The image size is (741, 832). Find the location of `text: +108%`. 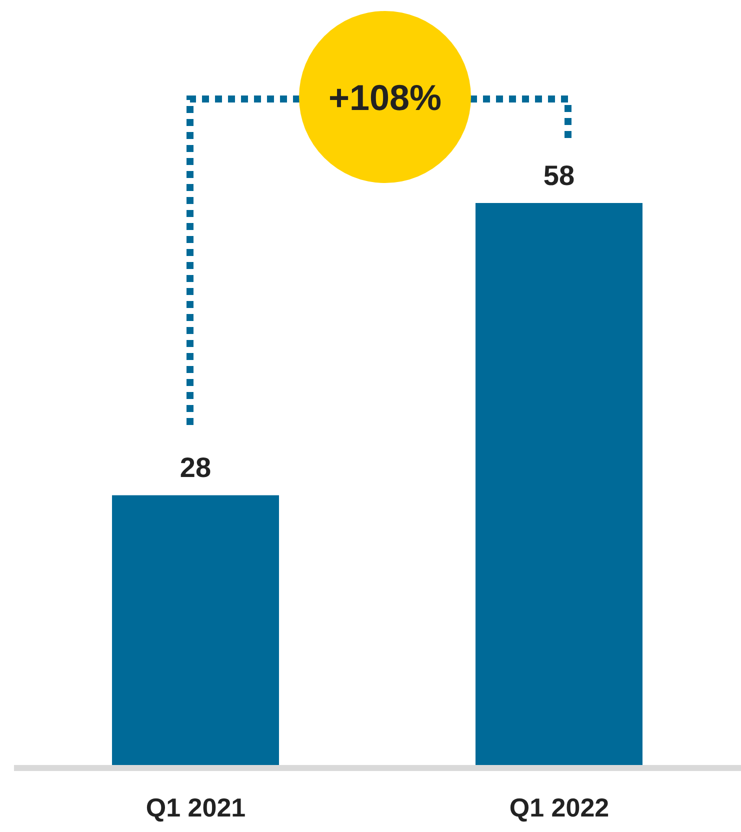

text: +108% is located at coordinates (385, 97).